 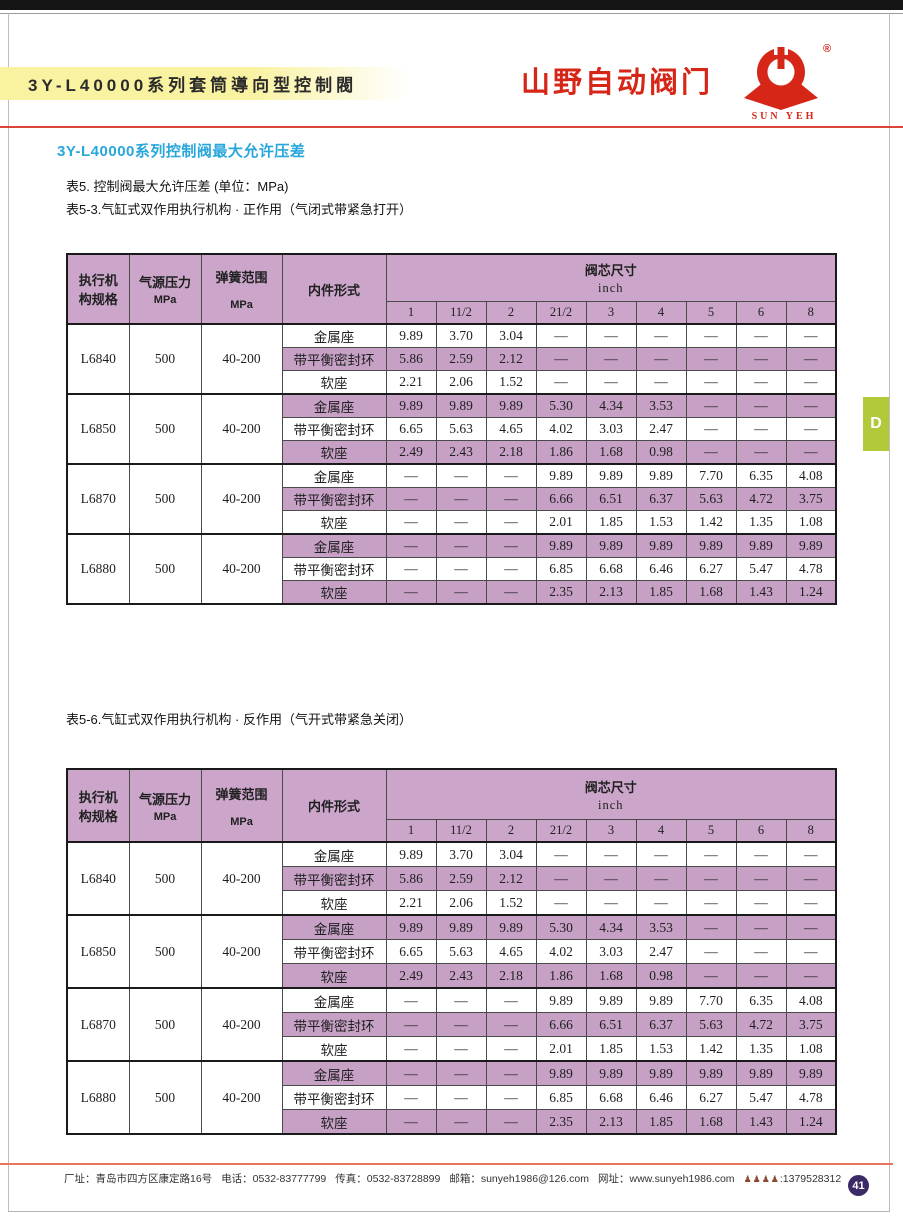 What do you see at coordinates (334, 452) in the screenshot?
I see `trim-cell: 软座` at bounding box center [334, 452].